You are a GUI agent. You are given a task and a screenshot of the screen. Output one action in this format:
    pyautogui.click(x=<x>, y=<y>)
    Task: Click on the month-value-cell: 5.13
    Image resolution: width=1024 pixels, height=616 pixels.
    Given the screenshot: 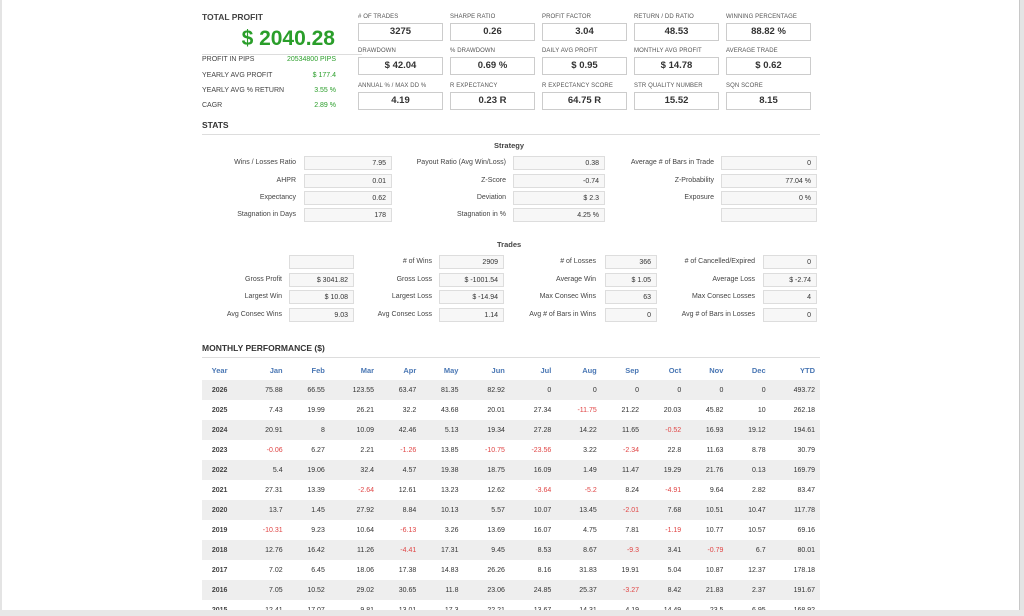 What is the action you would take?
    pyautogui.click(x=442, y=430)
    